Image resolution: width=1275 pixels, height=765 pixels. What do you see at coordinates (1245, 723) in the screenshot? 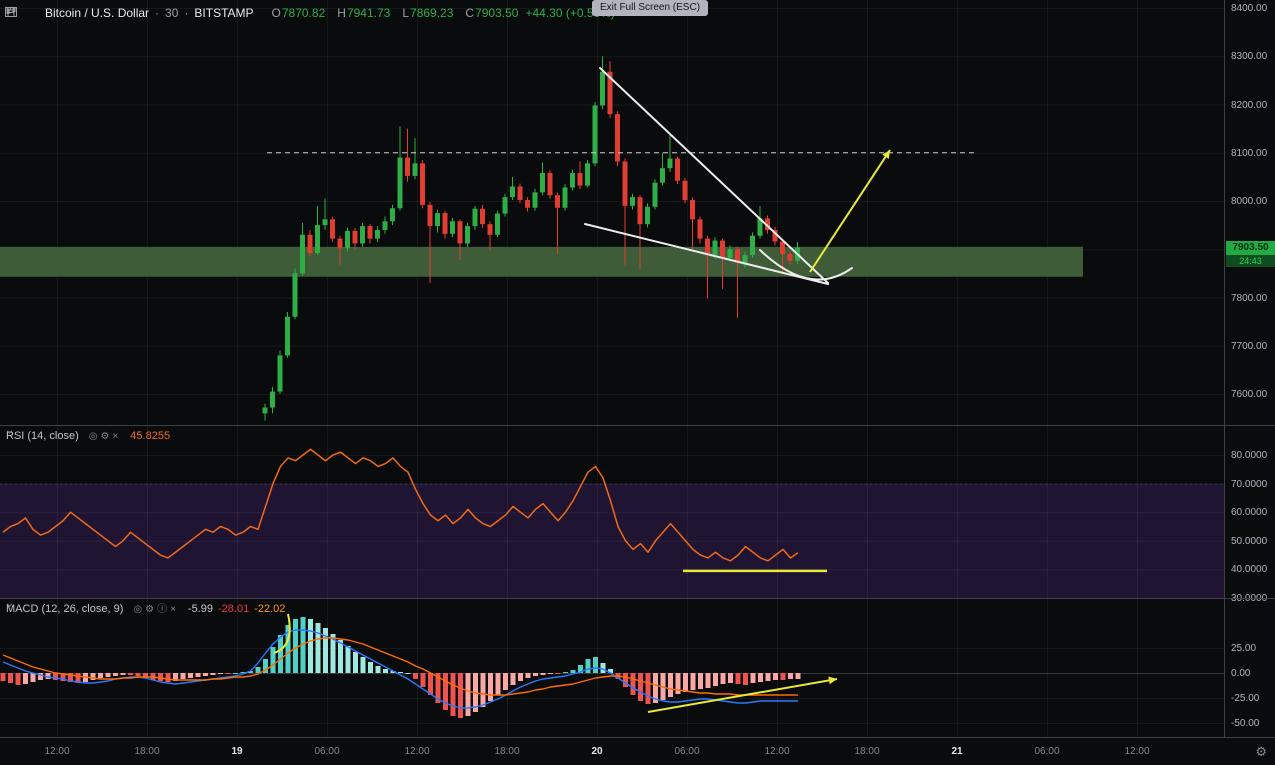
I see `price-axis-label: -50.00` at bounding box center [1245, 723].